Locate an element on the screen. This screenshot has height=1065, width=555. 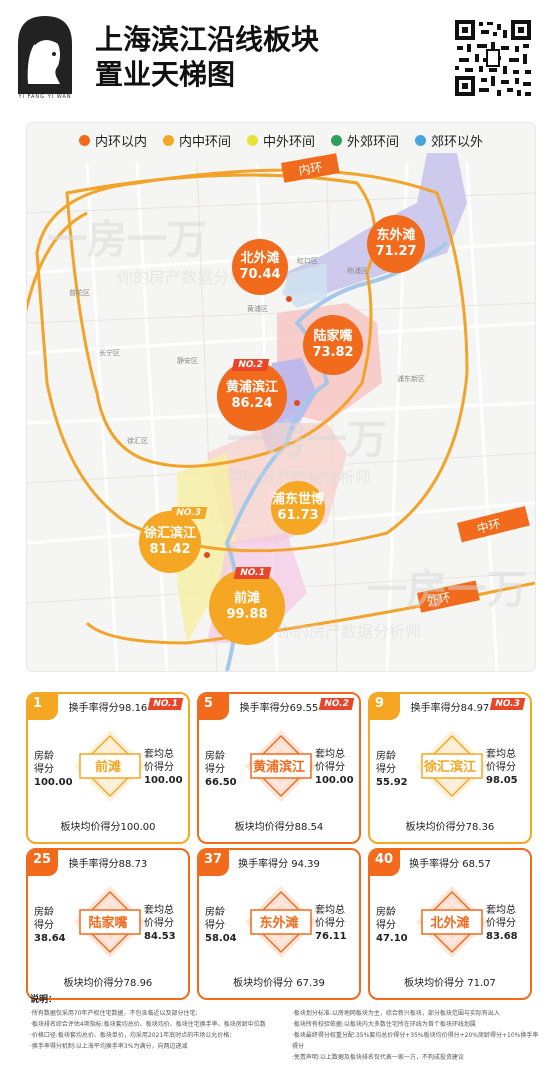
unit-price-score: 板块均价得分 67.39 is located at coordinates (279, 983).